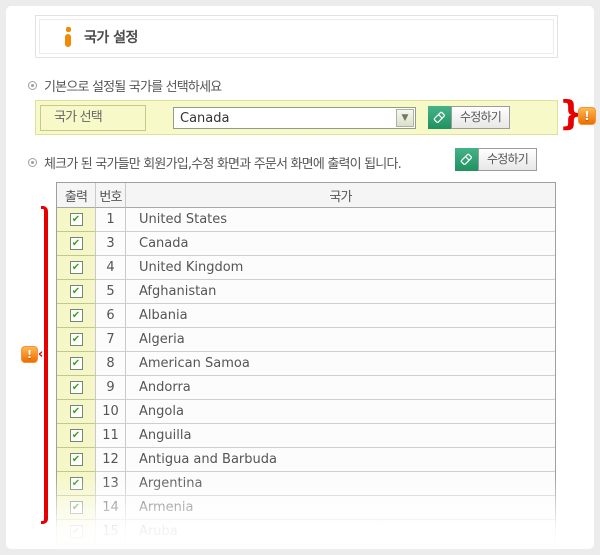 The height and width of the screenshot is (555, 600). What do you see at coordinates (111, 388) in the screenshot?
I see `country-number: 9` at bounding box center [111, 388].